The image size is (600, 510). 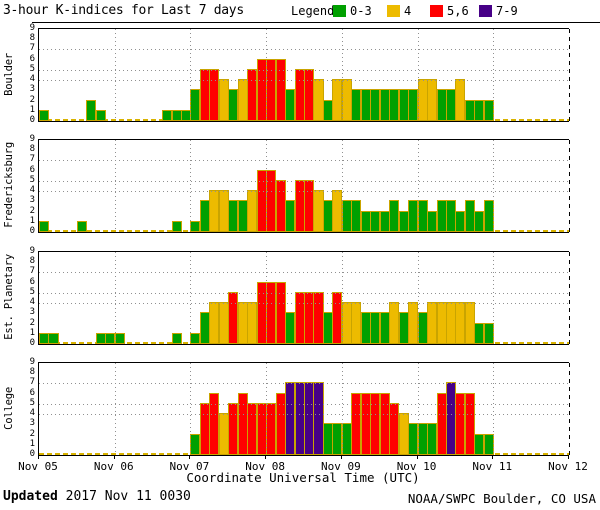 What do you see at coordinates (339, 11) in the screenshot?
I see `legend-swatch-green` at bounding box center [339, 11].